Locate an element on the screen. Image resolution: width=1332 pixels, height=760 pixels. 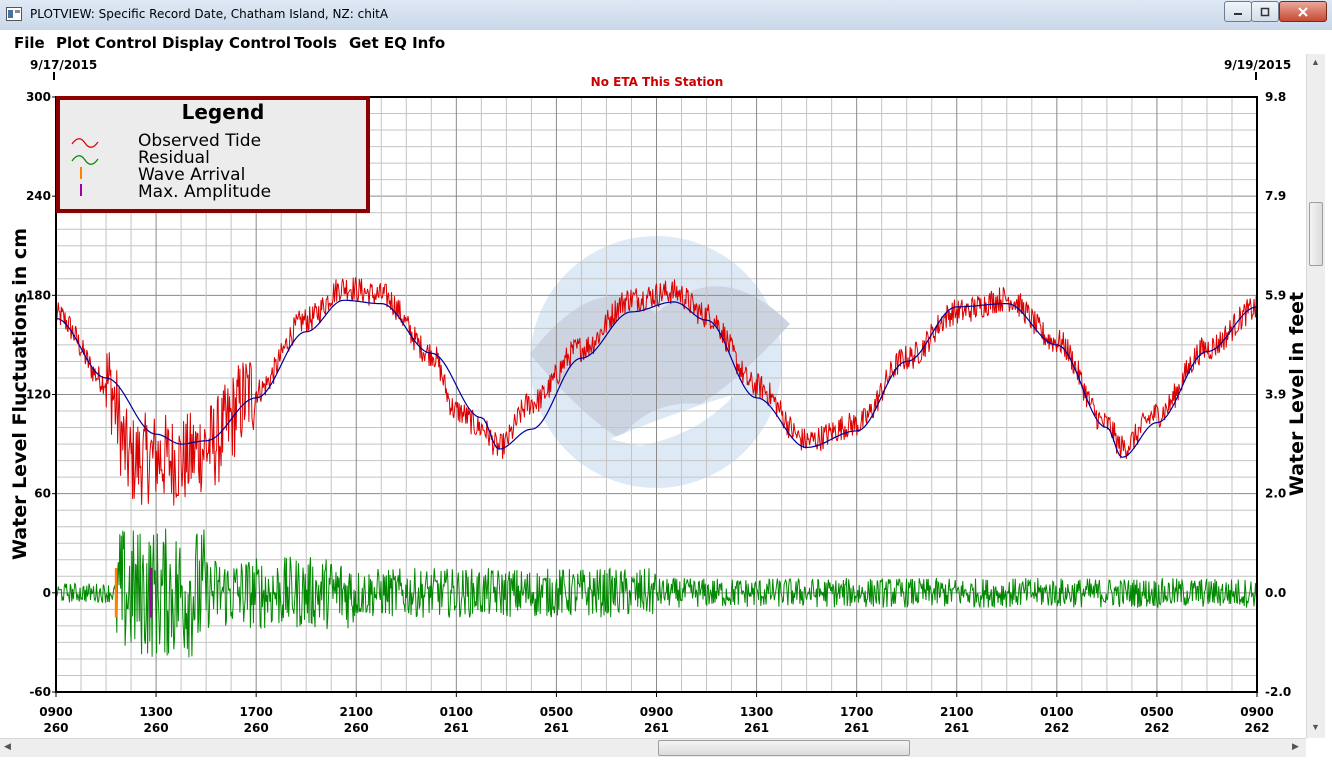
start-date-label: 9/17/2015 is located at coordinates (63, 65).